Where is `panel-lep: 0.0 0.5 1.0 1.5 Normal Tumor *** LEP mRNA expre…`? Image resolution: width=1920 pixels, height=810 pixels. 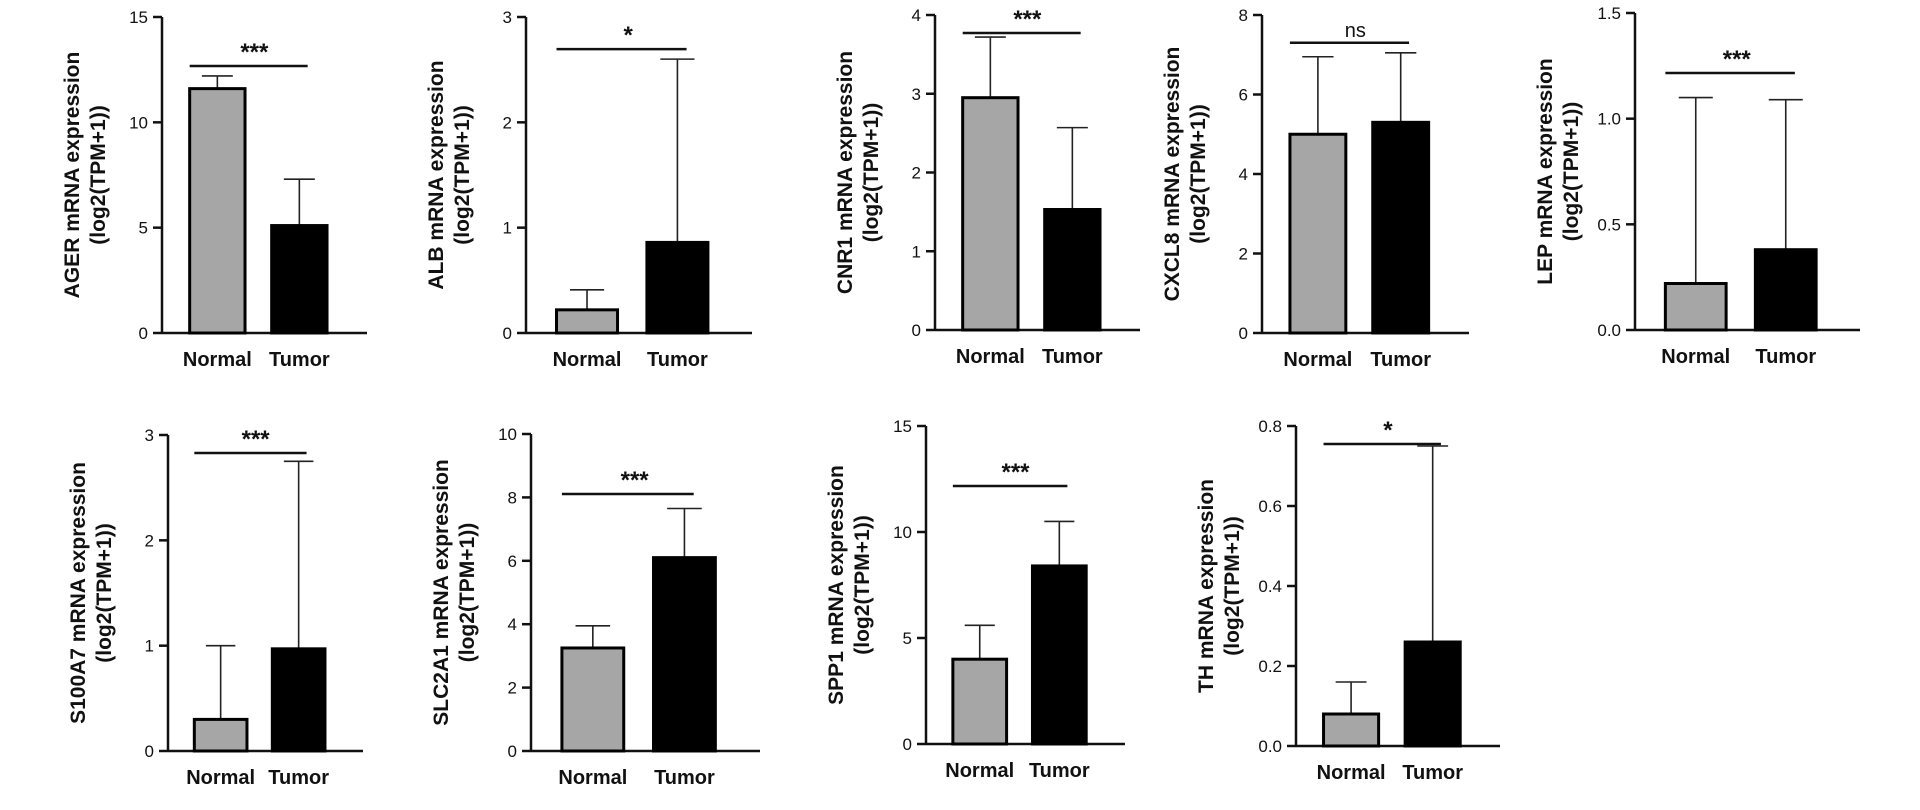
panel-lep: 0.0 0.5 1.0 1.5 Normal Tumor *** LEP mRNA expre… is located at coordinates (1697, 186).